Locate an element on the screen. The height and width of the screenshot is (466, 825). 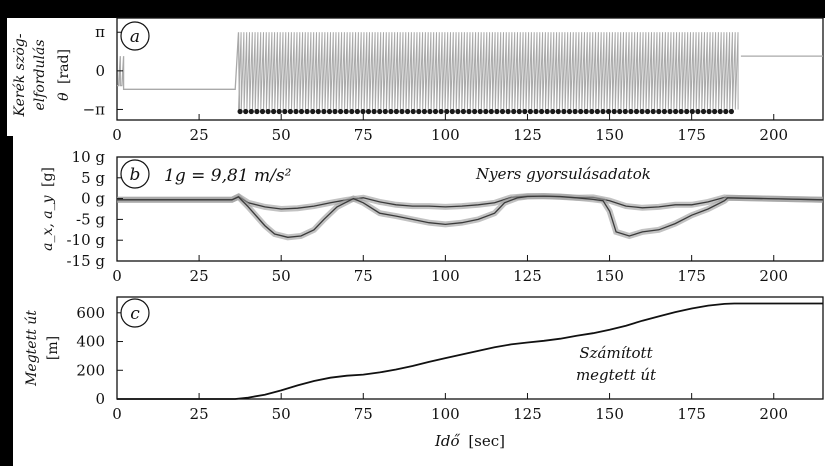
panel-c-annotation-line1: Számított is located at coordinates (616, 353).